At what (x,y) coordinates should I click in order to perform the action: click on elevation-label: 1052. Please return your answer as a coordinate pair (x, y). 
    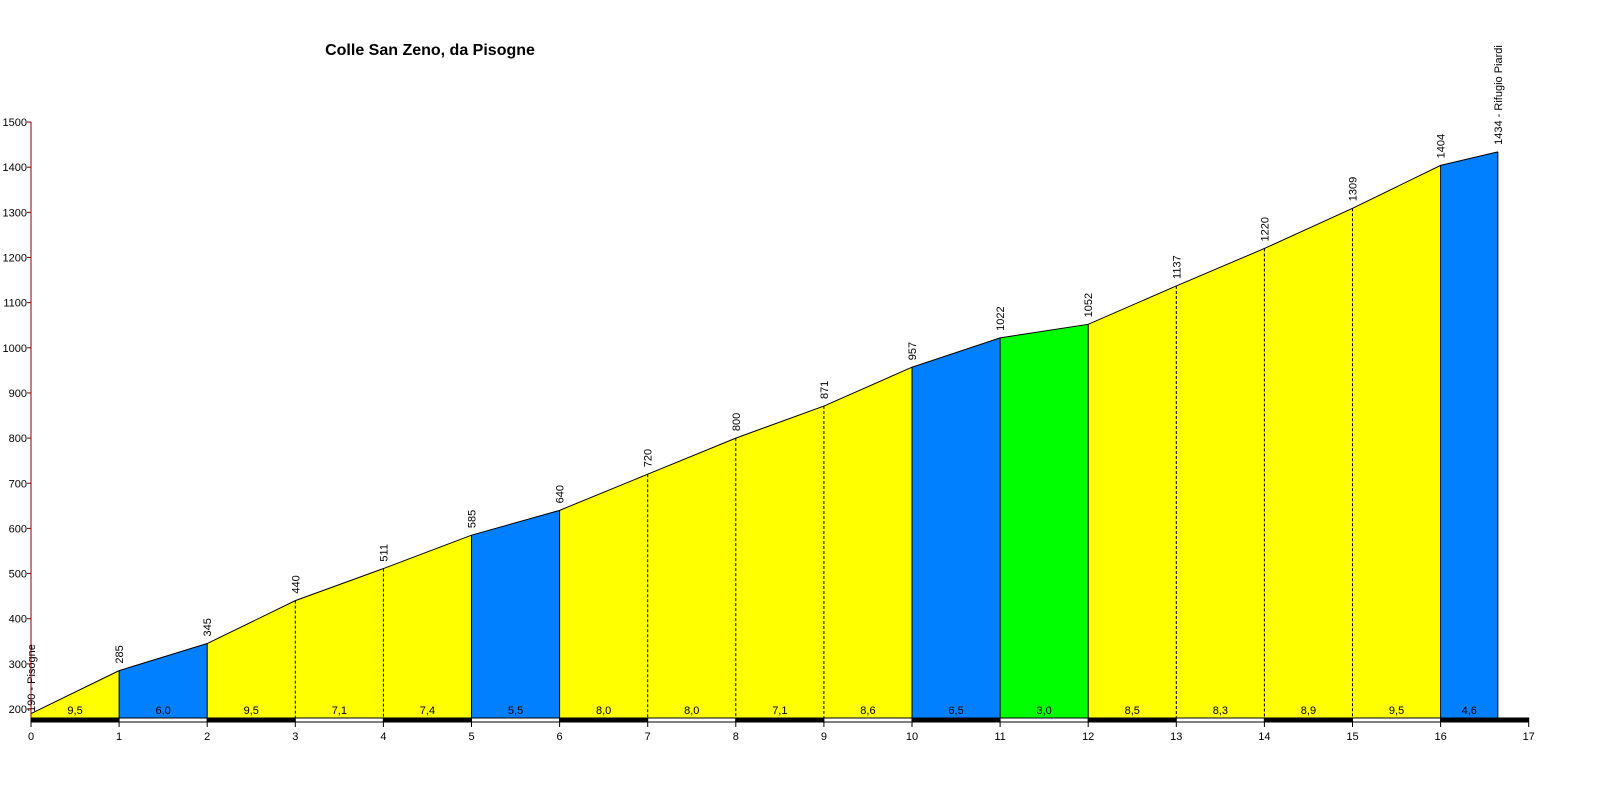
    Looking at the image, I should click on (1089, 305).